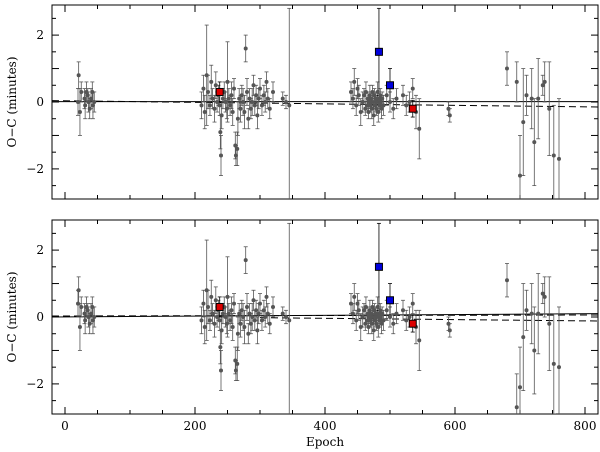  Describe the element at coordinates (585, 426) in the screenshot. I see `x-tick-label: 800` at that location.